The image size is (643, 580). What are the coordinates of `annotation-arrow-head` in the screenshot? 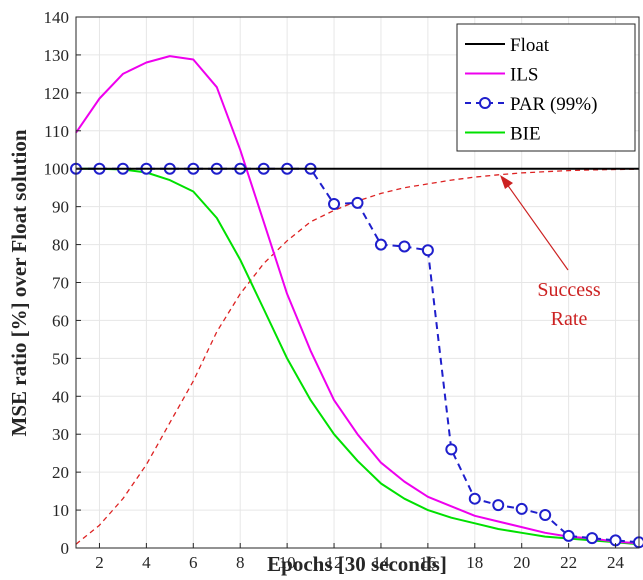 It's located at (506, 182).